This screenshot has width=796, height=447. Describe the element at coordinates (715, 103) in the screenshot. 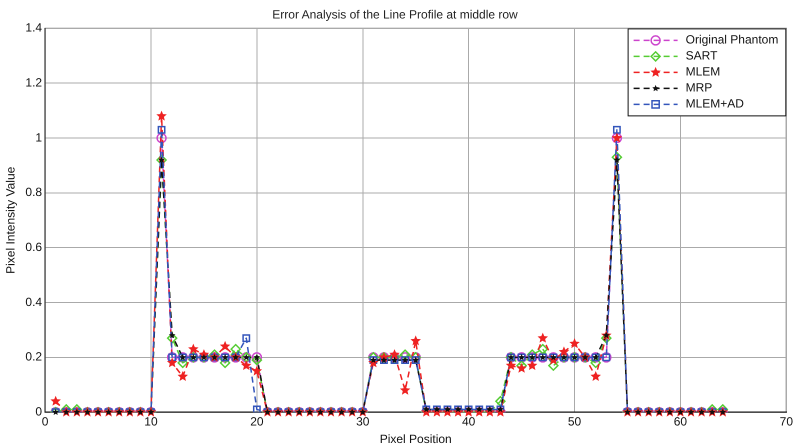

I see `legend-label: MLEM+AD` at that location.